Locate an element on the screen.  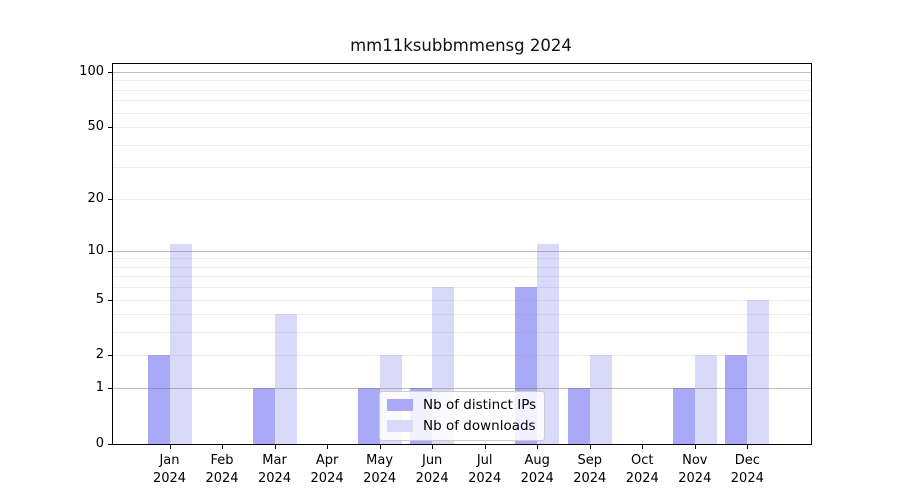
x-tick-label: May 2024 is located at coordinates (380, 469).